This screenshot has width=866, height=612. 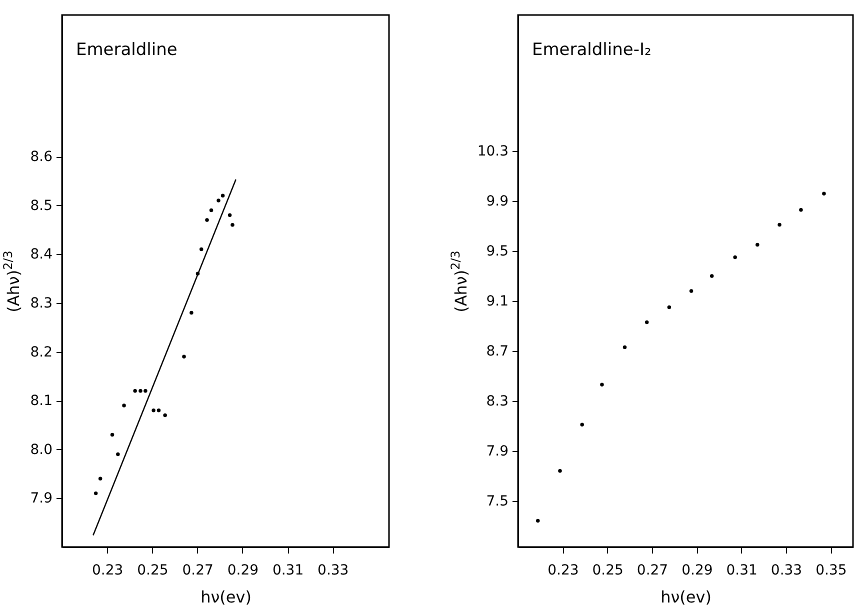 I want to click on y-tick-label: 8.4, so click(x=41, y=254).